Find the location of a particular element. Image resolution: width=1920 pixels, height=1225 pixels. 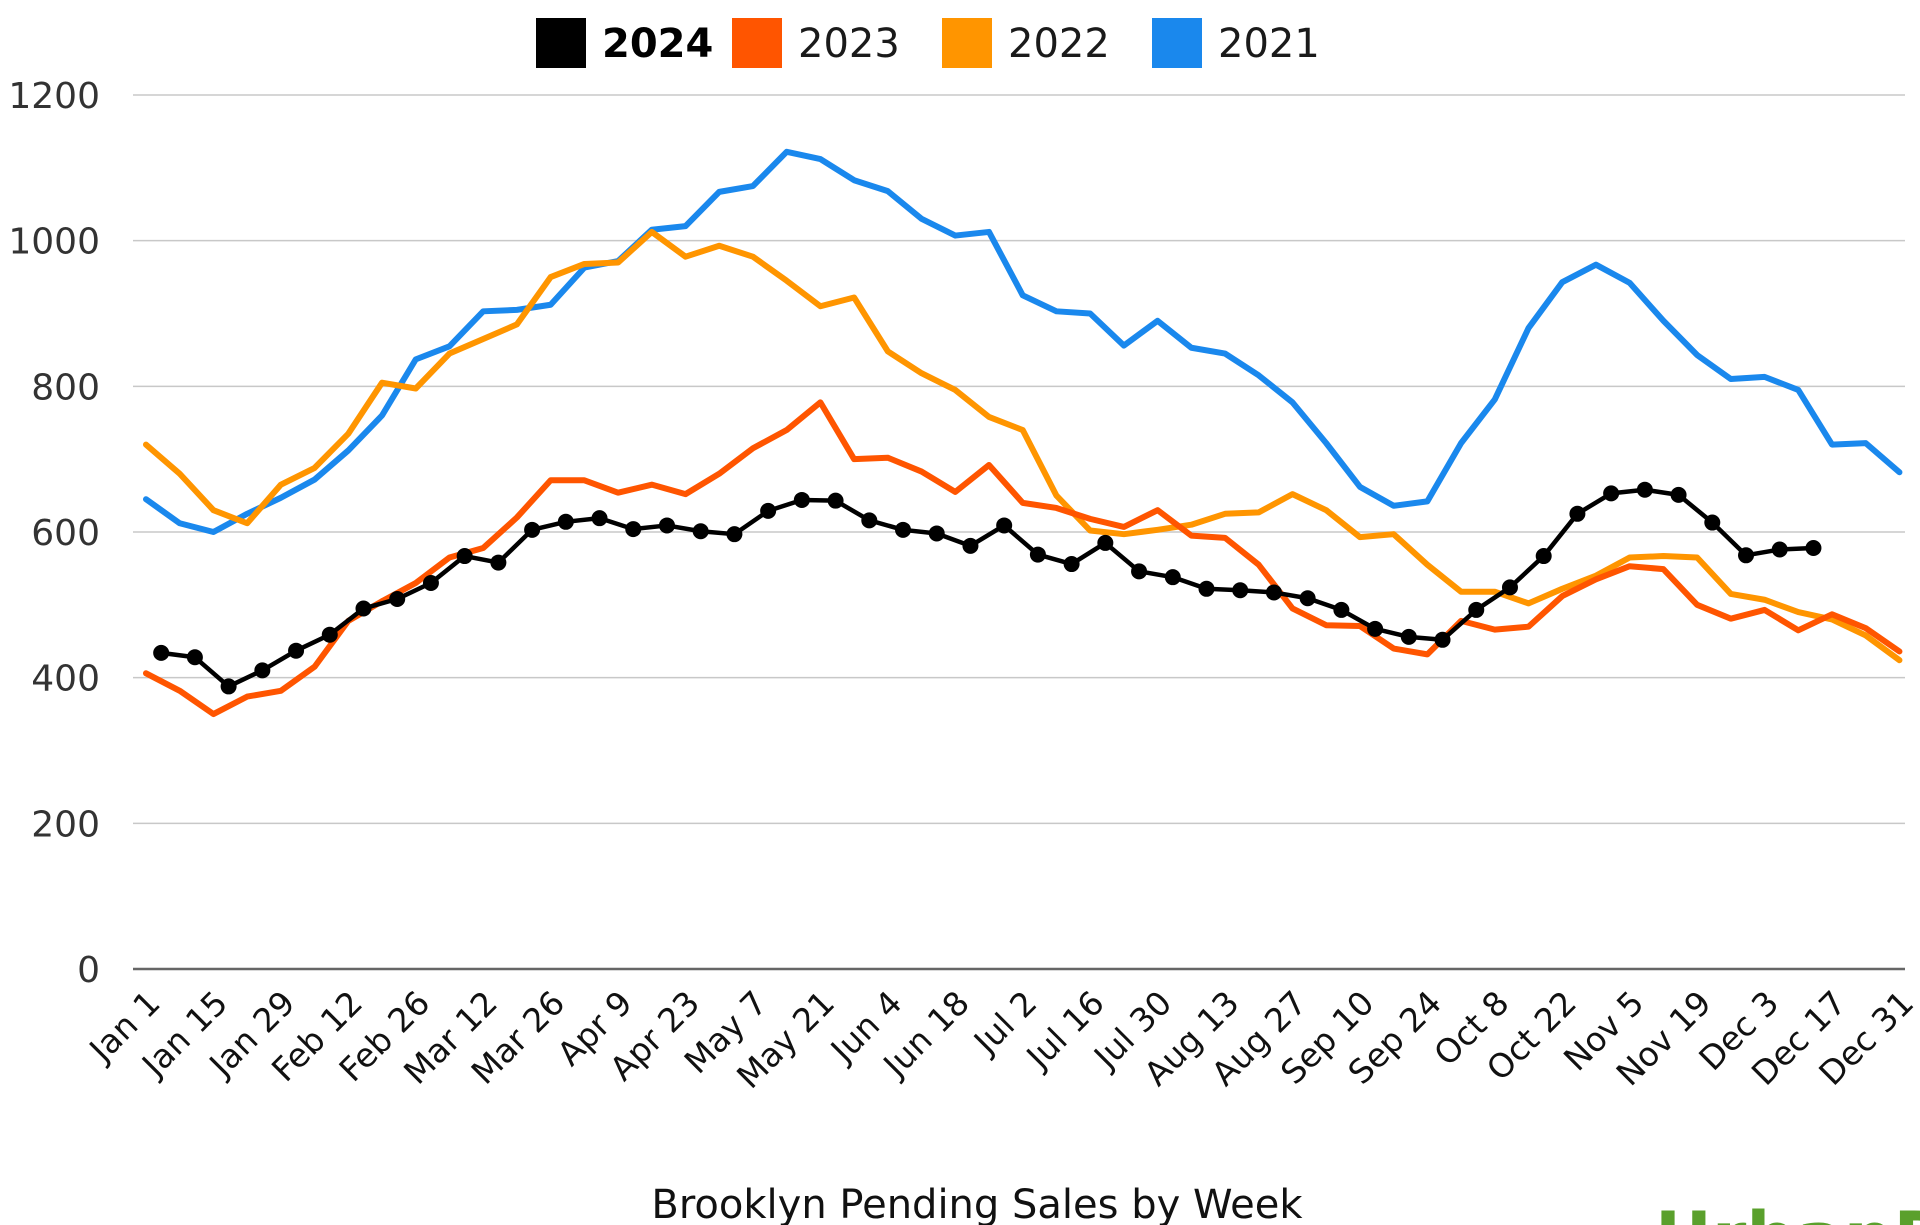

legend-label-2021: 2021 is located at coordinates (1269, 44).